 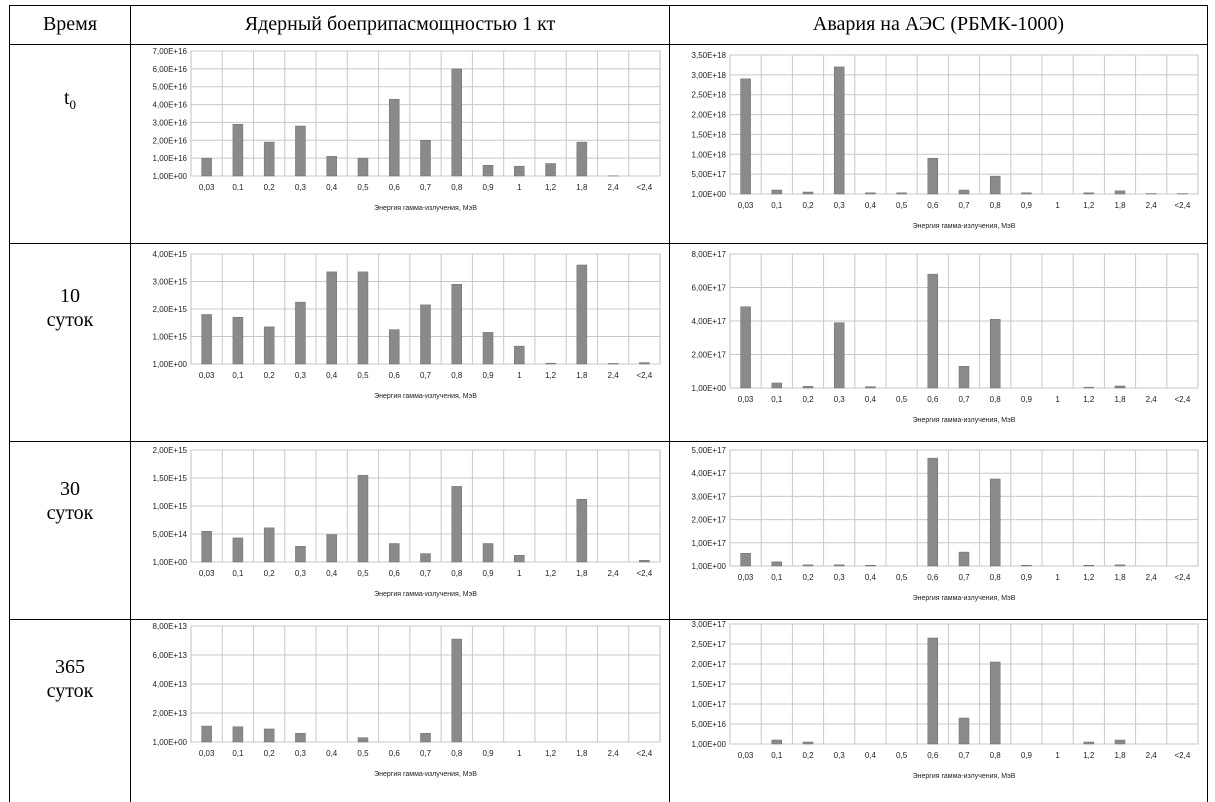 I want to click on y-tick-label: 1,00E+00, so click(x=170, y=364).